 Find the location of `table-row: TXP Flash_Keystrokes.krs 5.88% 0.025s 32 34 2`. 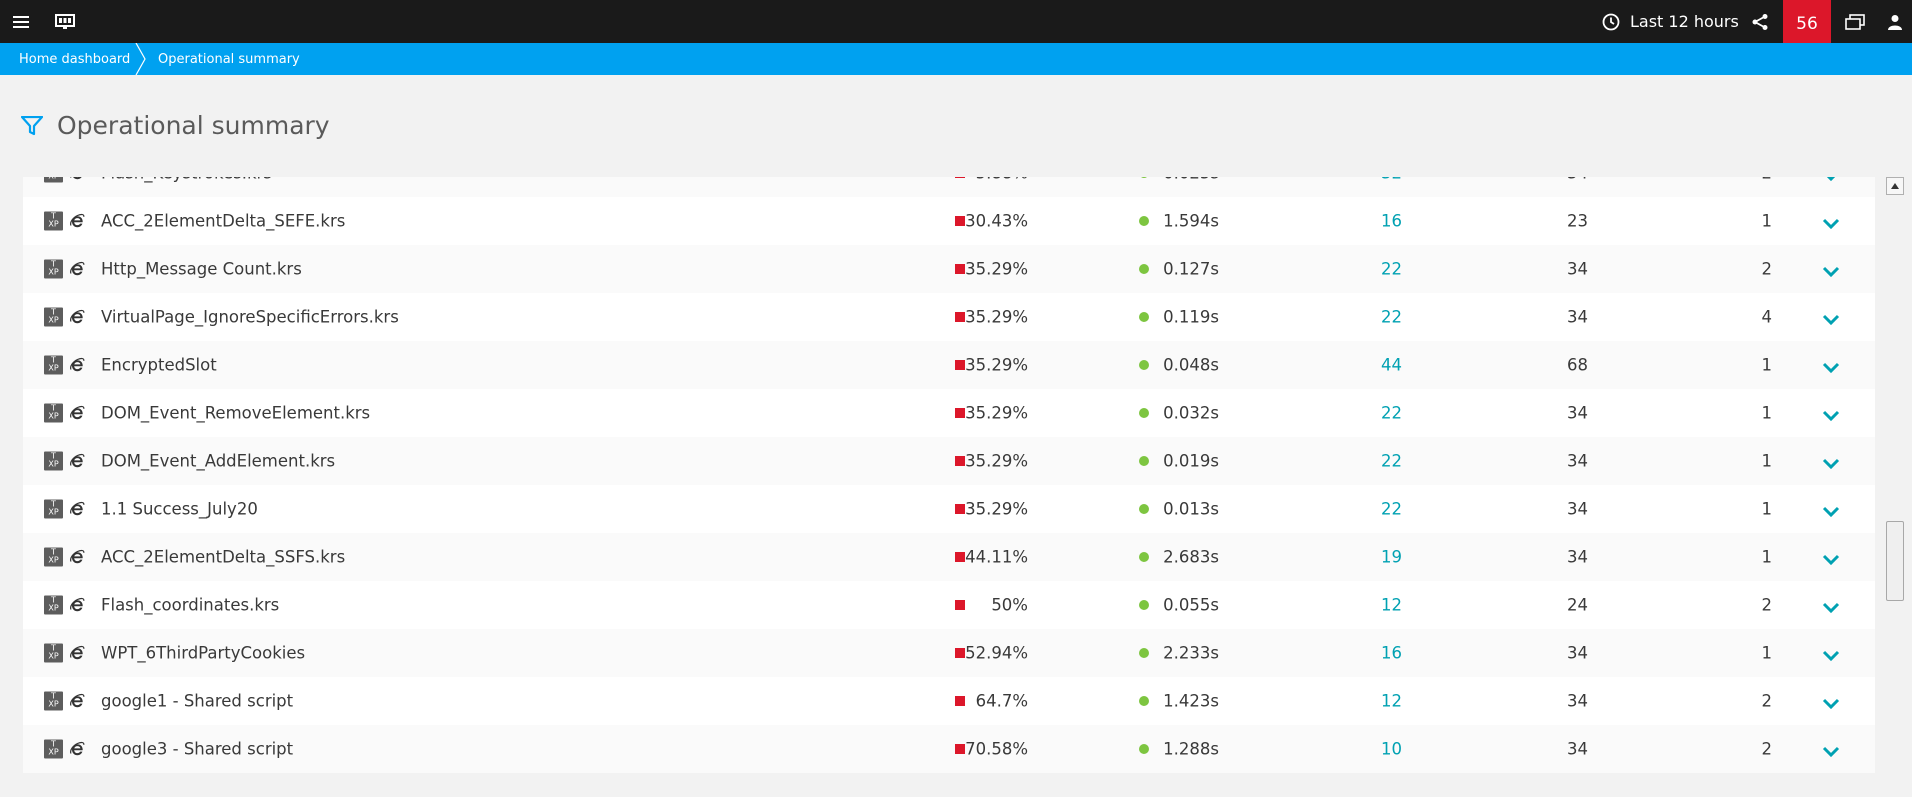

table-row: TXP Flash_Keystrokes.krs 5.88% 0.025s 32 34 2 is located at coordinates (949, 187).